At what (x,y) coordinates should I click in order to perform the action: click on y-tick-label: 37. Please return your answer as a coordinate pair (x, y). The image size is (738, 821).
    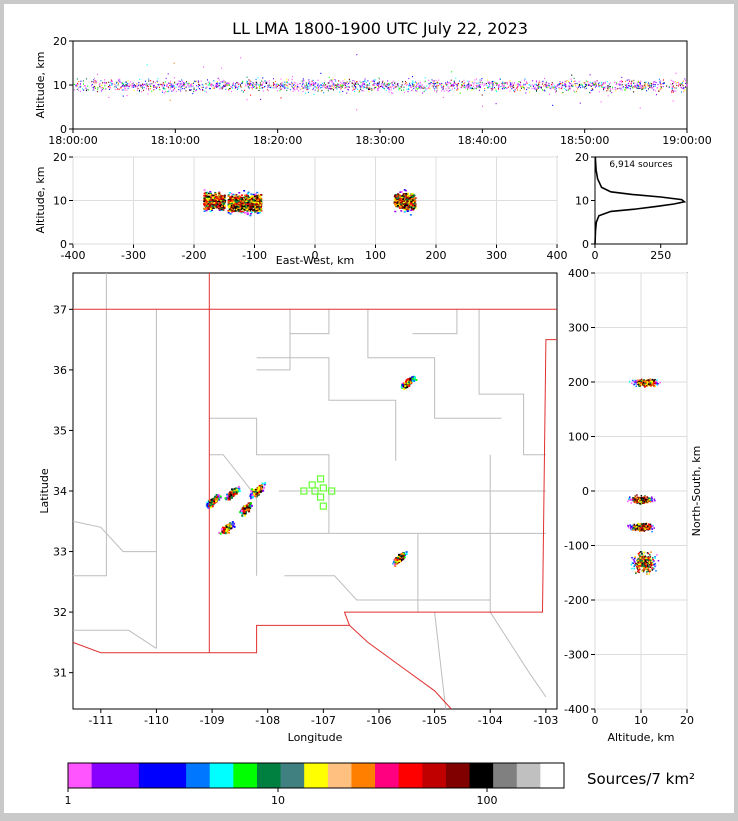
    Looking at the image, I should click on (60, 309).